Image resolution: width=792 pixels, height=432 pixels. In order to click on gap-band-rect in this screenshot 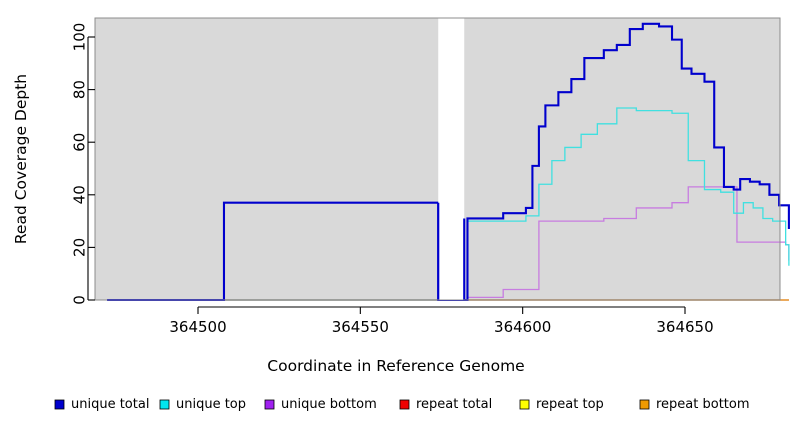, I will do `click(451, 159)`.